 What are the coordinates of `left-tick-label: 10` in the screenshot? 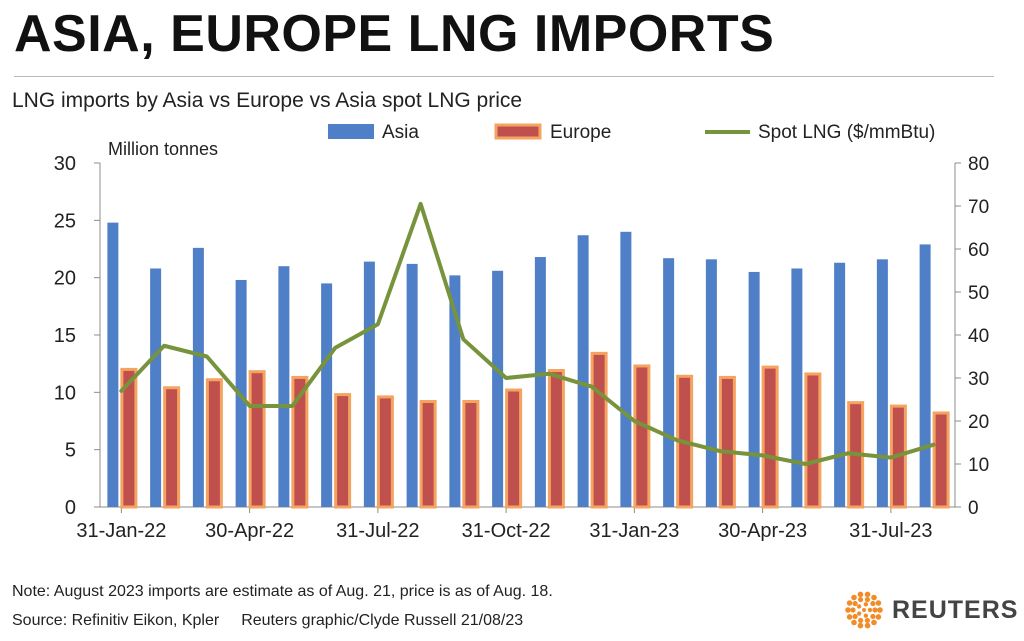 It's located at (65, 393).